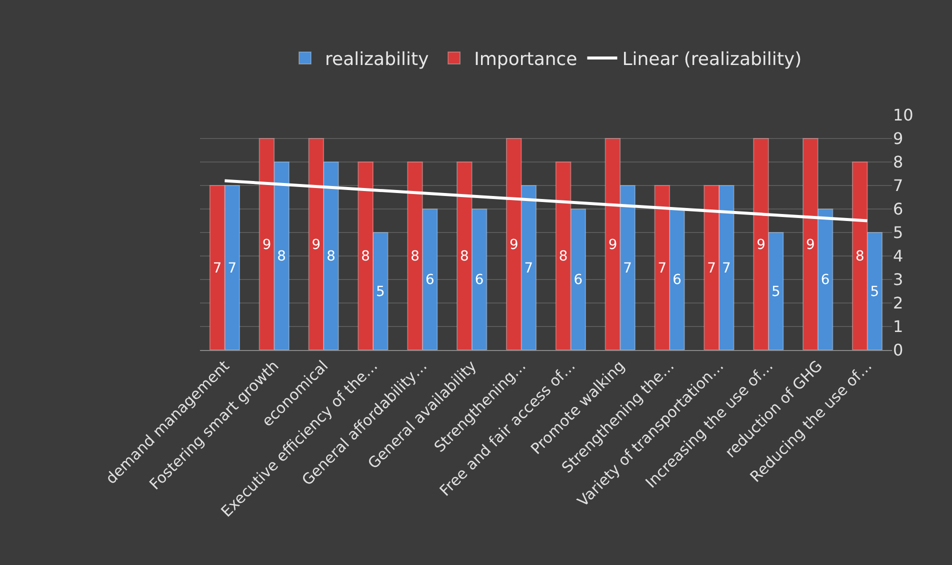 This screenshot has height=565, width=952. Describe the element at coordinates (898, 350) in the screenshot. I see `y-tick-label: 0` at that location.